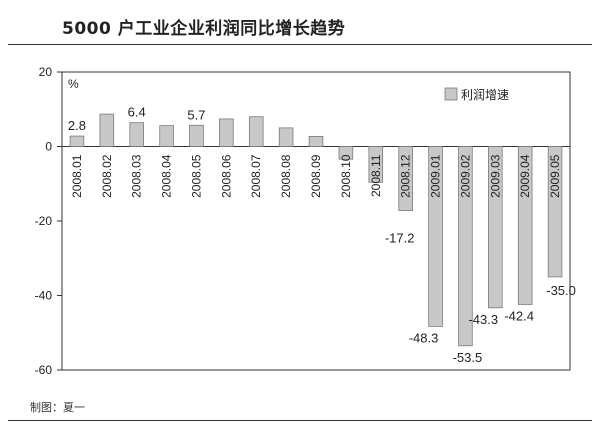  What do you see at coordinates (196, 114) in the screenshot?
I see `value-label: 5.7` at bounding box center [196, 114].